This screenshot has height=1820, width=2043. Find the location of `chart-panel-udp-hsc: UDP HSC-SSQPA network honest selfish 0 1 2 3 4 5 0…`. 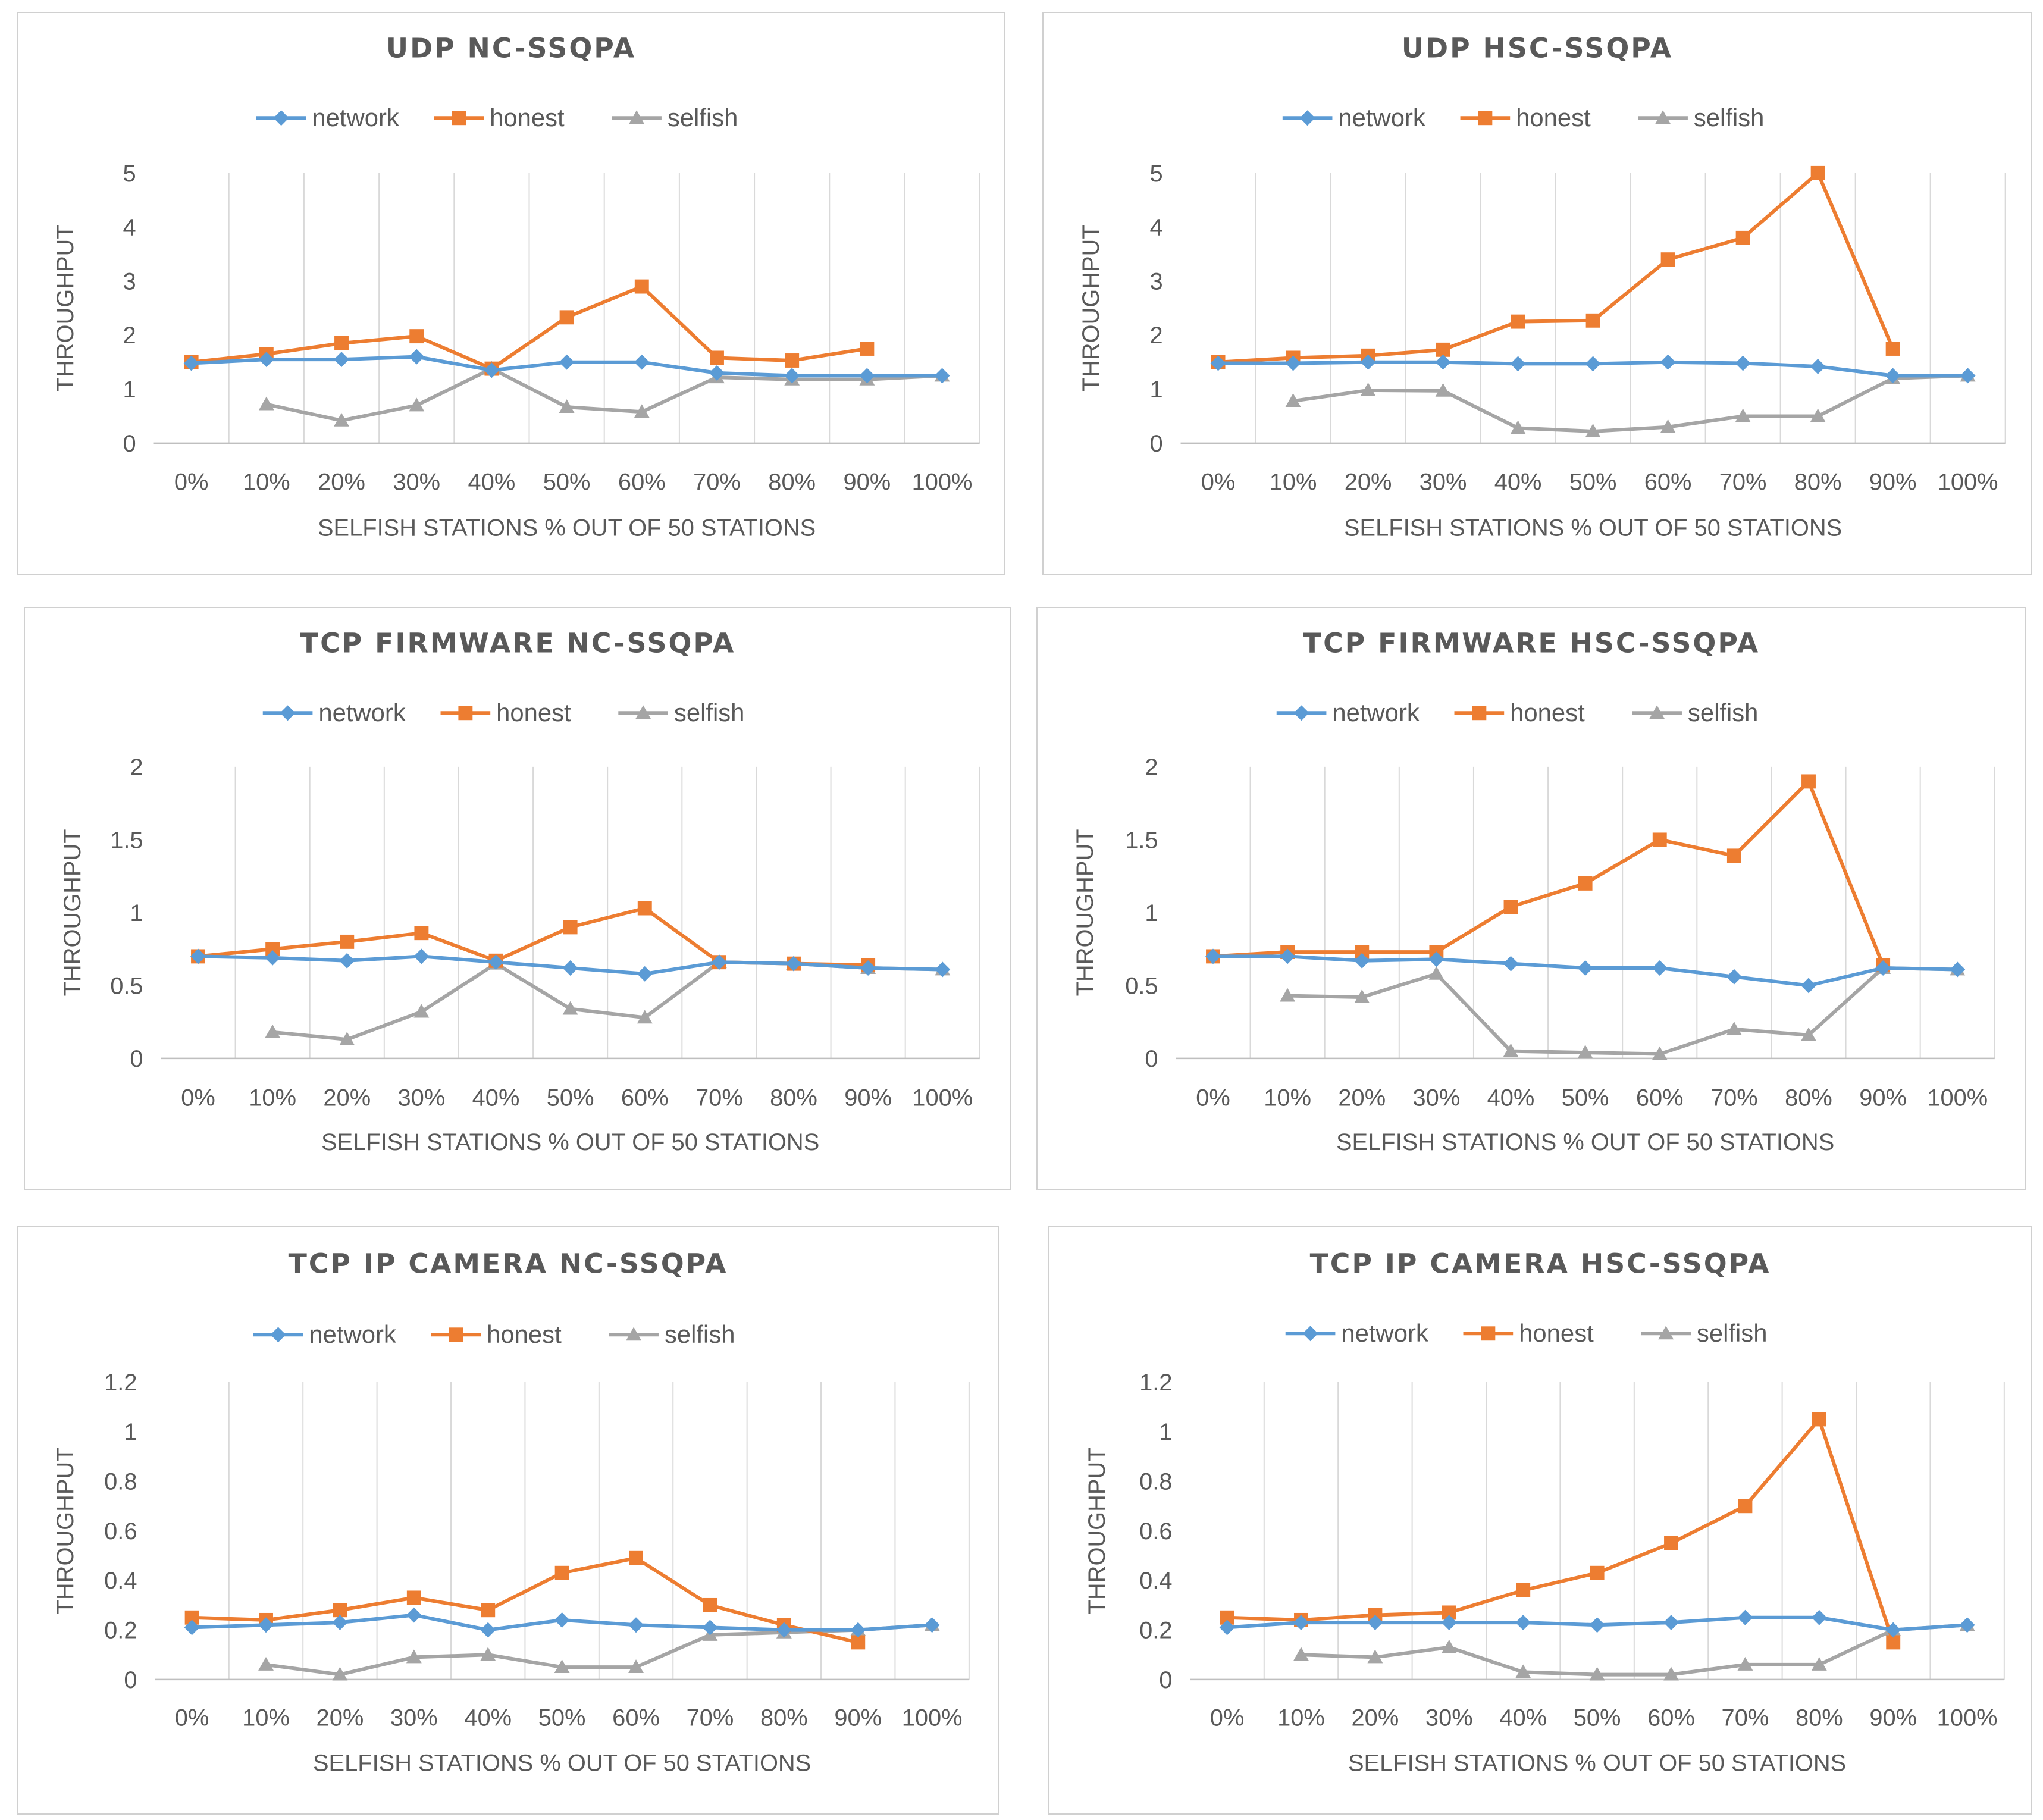

chart-panel-udp-hsc: UDP HSC-SSQPA network honest selfish 0 1 2 3 4 5 0… is located at coordinates (1537, 293).